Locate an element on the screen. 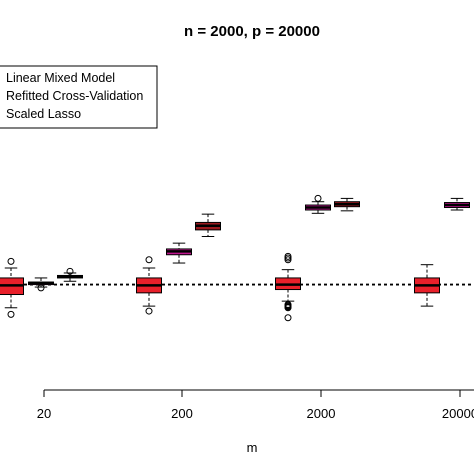 Image resolution: width=474 pixels, height=474 pixels. legend-box is located at coordinates (79, 97).